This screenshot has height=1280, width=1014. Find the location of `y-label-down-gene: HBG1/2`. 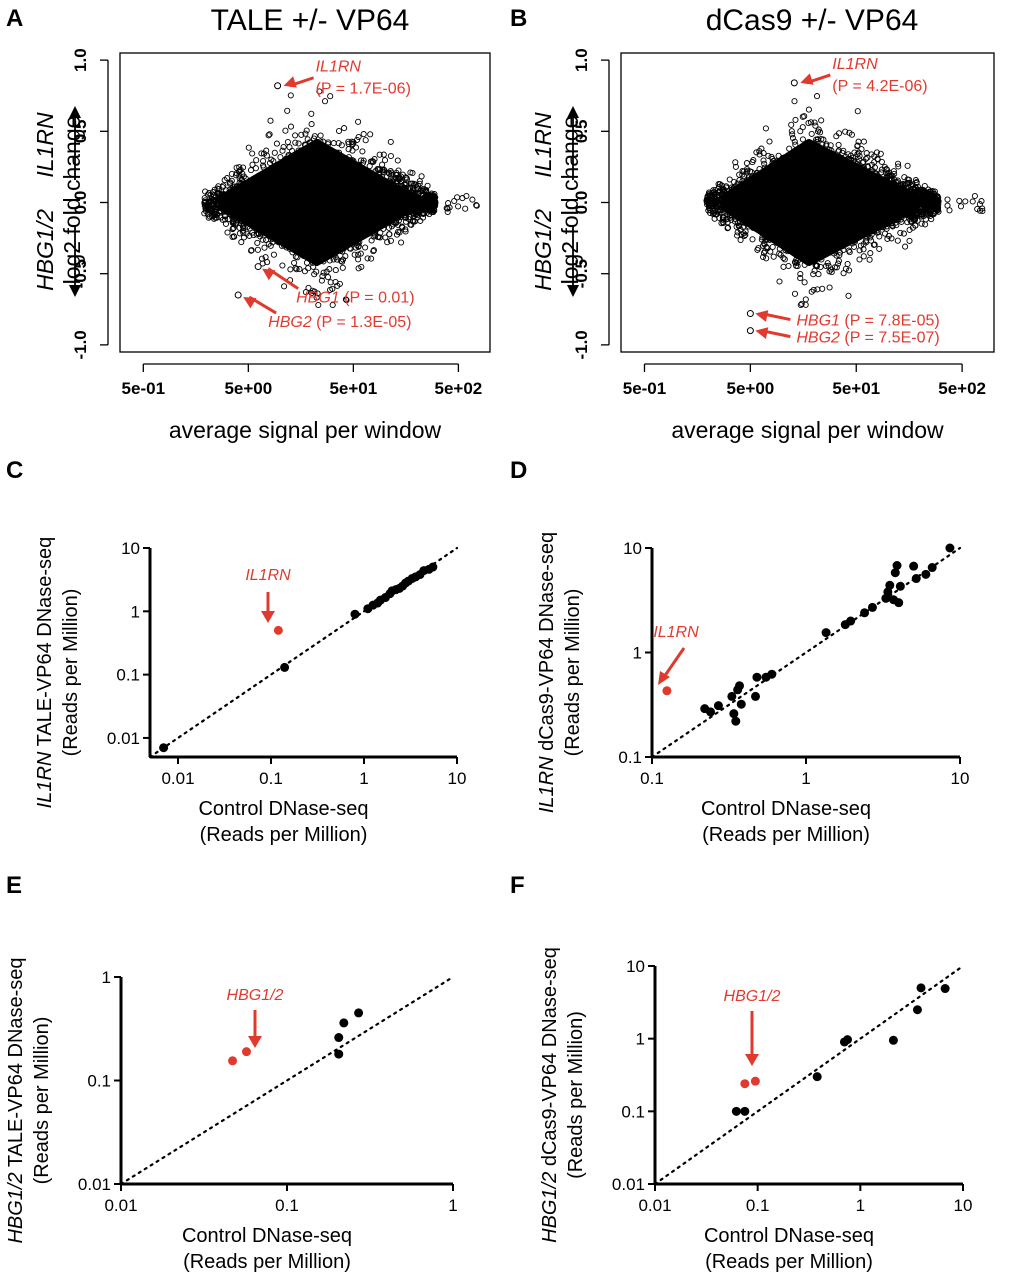

y-label-down-gene: HBG1/2 is located at coordinates (45, 250).